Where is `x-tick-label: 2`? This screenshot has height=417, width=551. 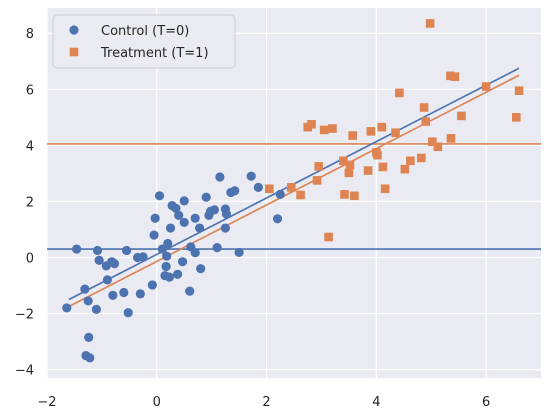
x-tick-label: 2 is located at coordinates (266, 402).